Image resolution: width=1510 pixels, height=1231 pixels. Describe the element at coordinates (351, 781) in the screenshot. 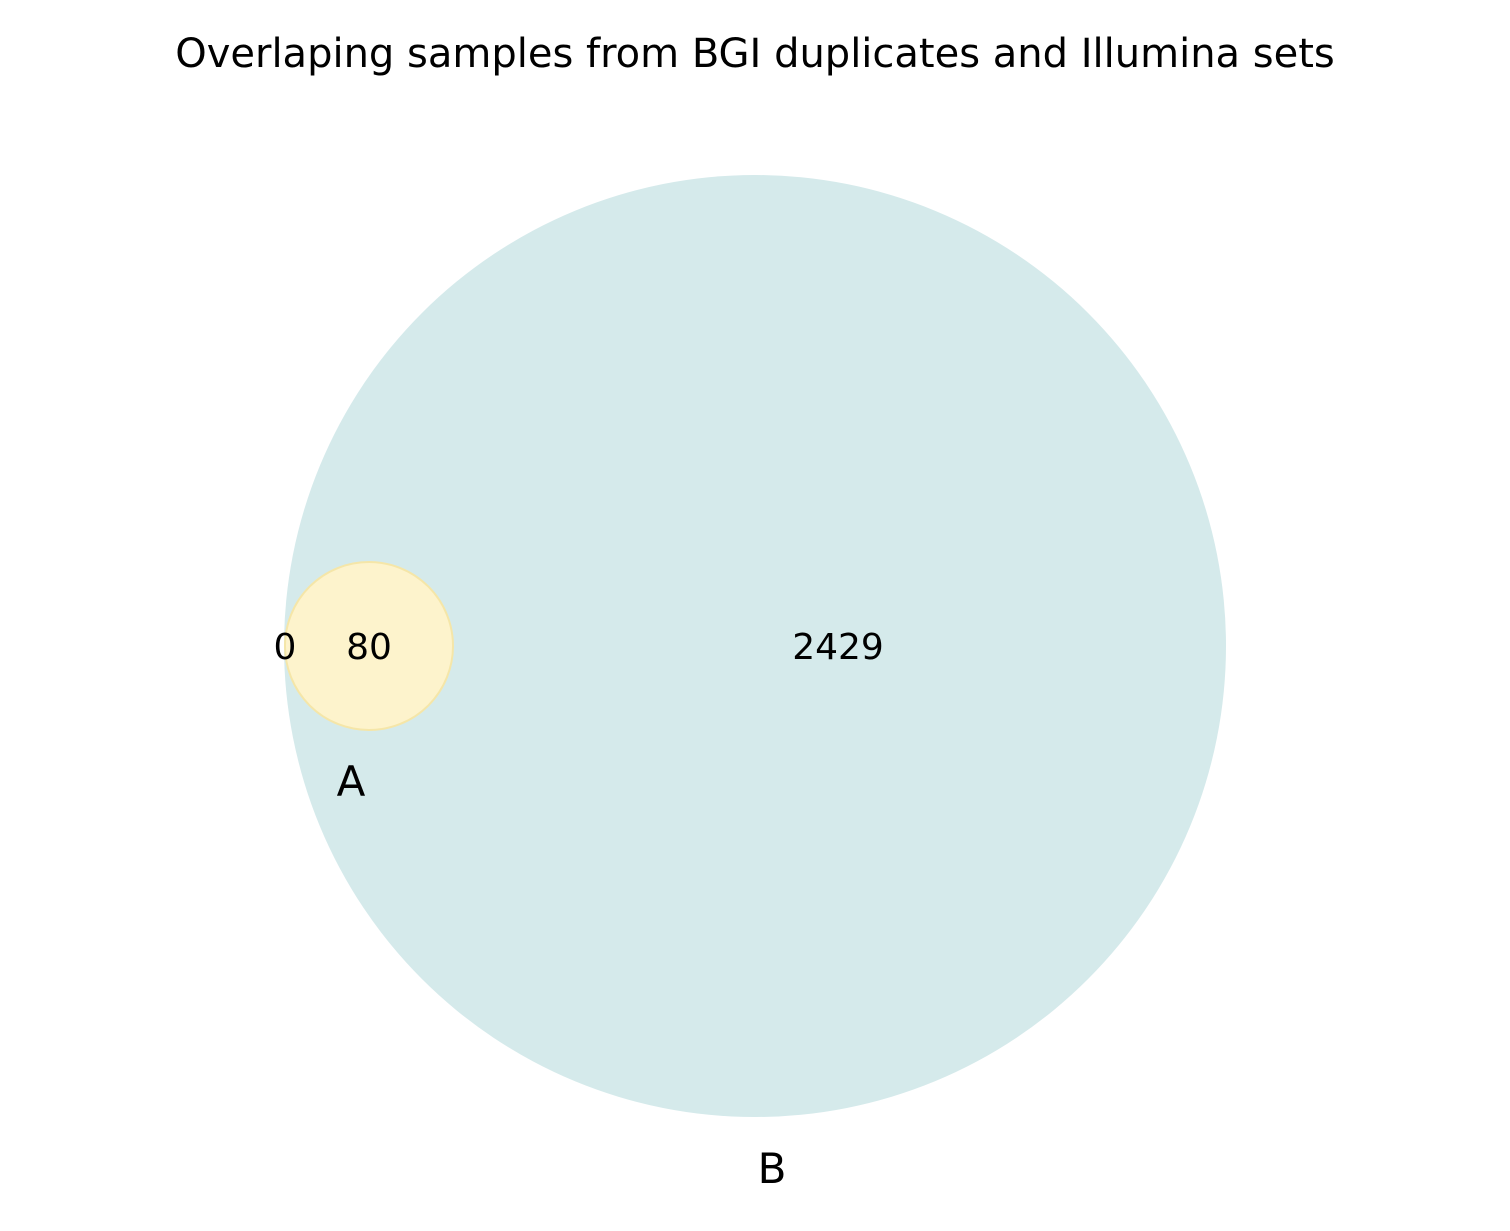

I see `set-a-label: A` at that location.